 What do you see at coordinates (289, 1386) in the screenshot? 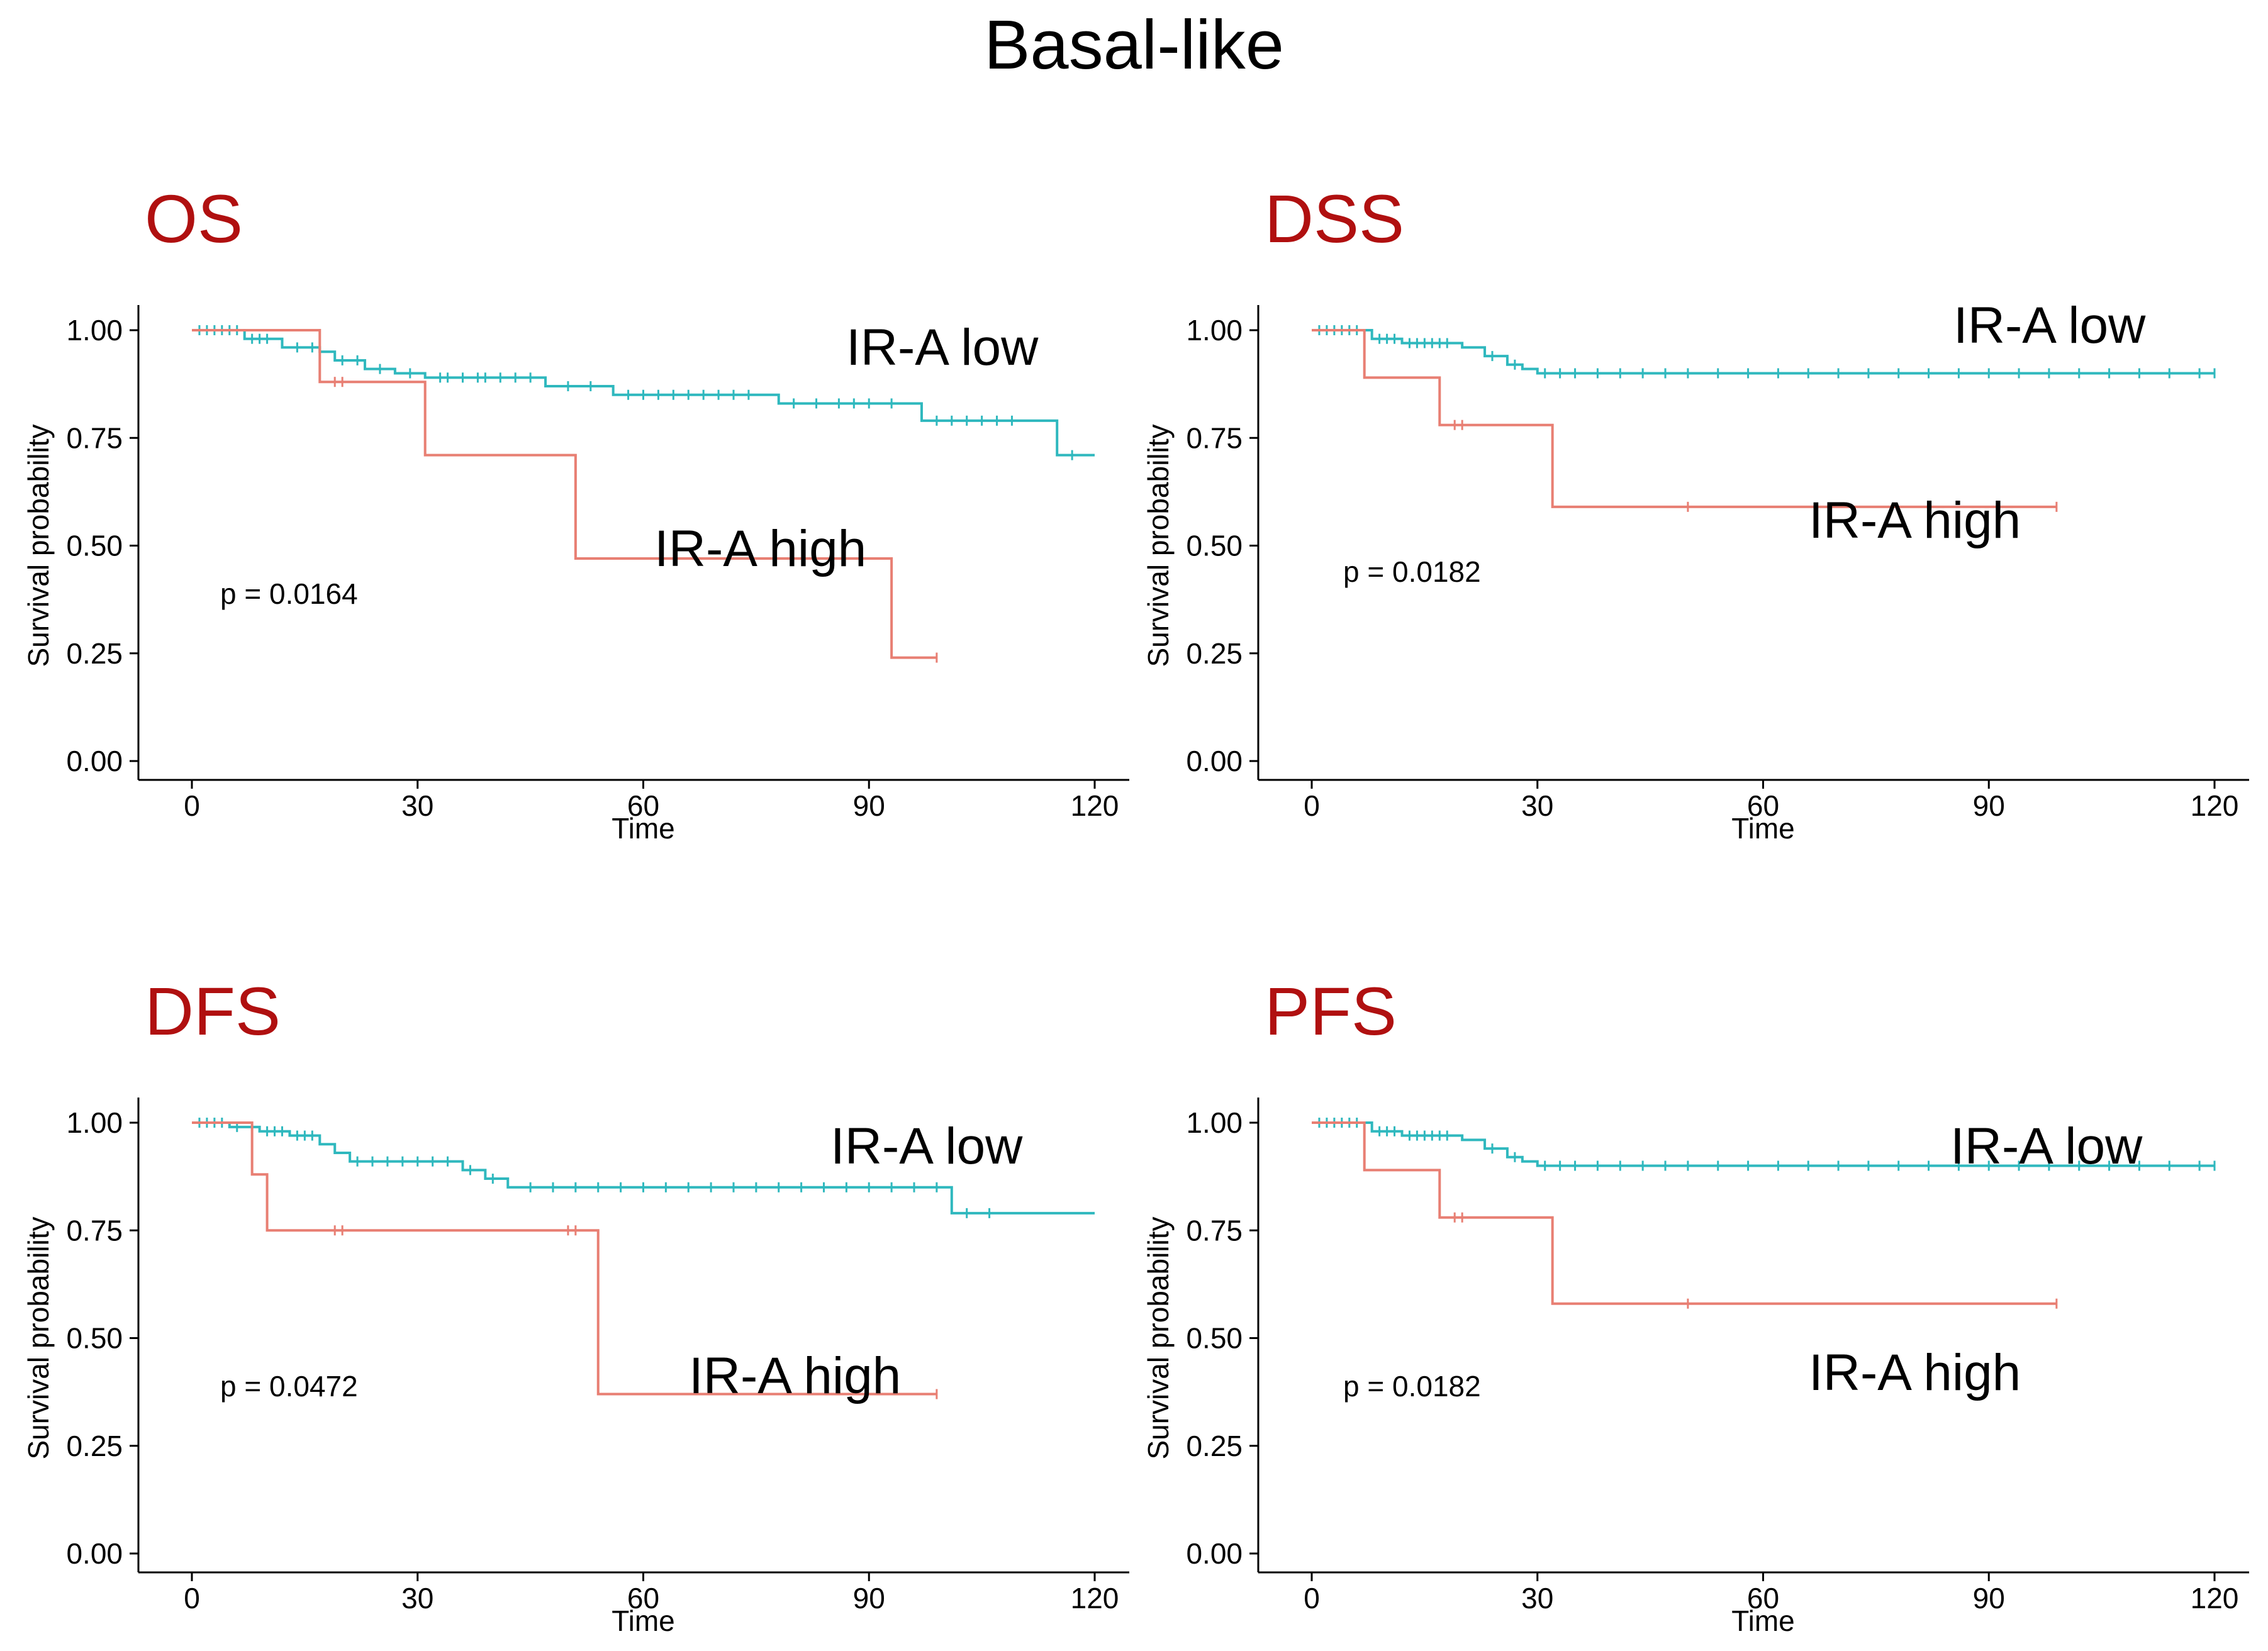
I see `p-value: p = 0.0472` at bounding box center [289, 1386].